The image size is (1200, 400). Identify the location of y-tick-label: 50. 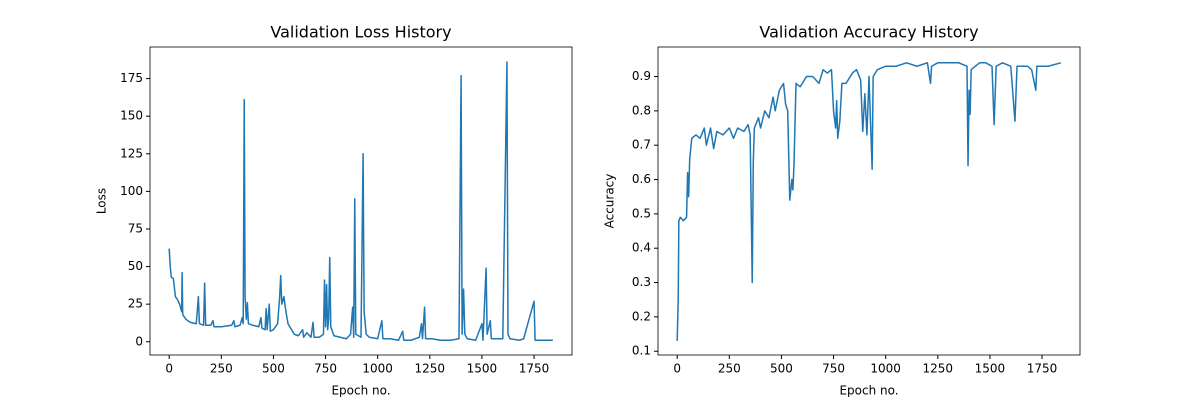
(135, 266).